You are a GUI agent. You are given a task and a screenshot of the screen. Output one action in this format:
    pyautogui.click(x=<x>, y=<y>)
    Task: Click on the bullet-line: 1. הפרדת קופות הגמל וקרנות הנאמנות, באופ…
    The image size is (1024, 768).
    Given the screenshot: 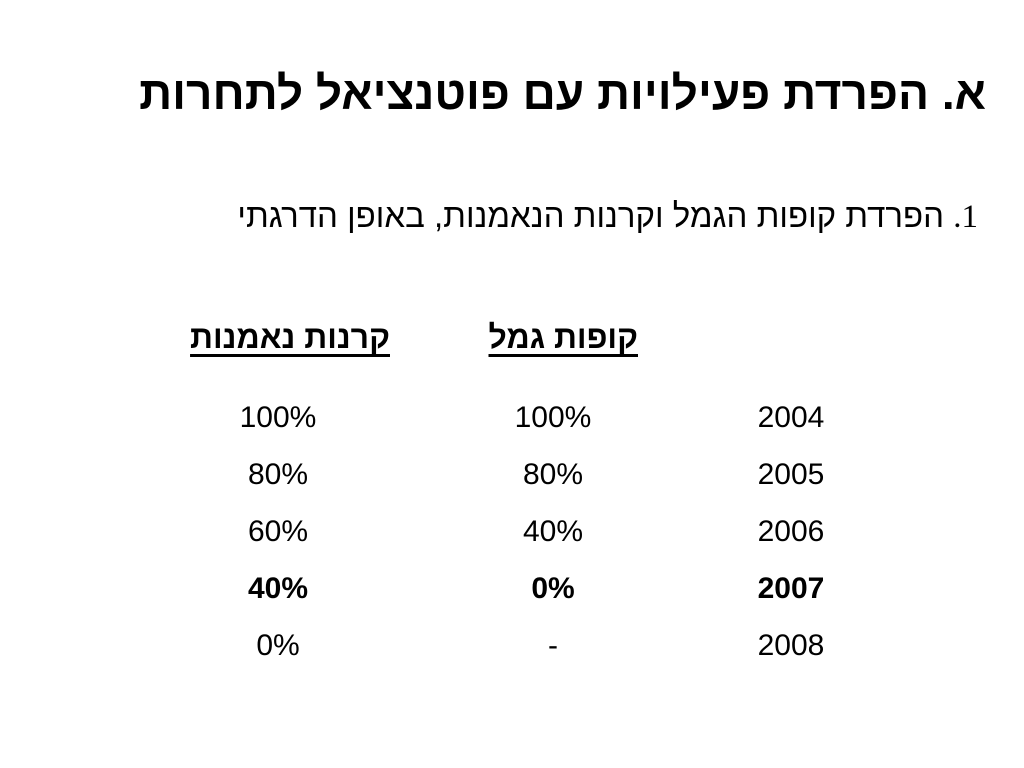 What is the action you would take?
    pyautogui.click(x=607, y=217)
    